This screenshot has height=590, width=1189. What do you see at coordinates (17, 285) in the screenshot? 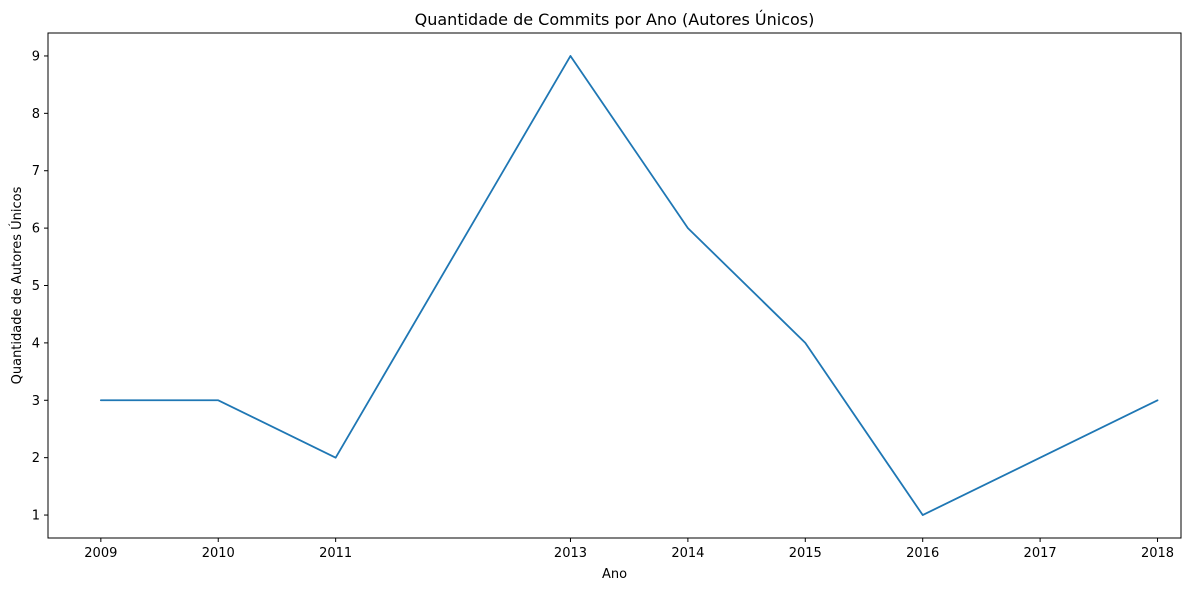
I see `y-axis-label: Quantidade de Autores Únicos` at bounding box center [17, 285].